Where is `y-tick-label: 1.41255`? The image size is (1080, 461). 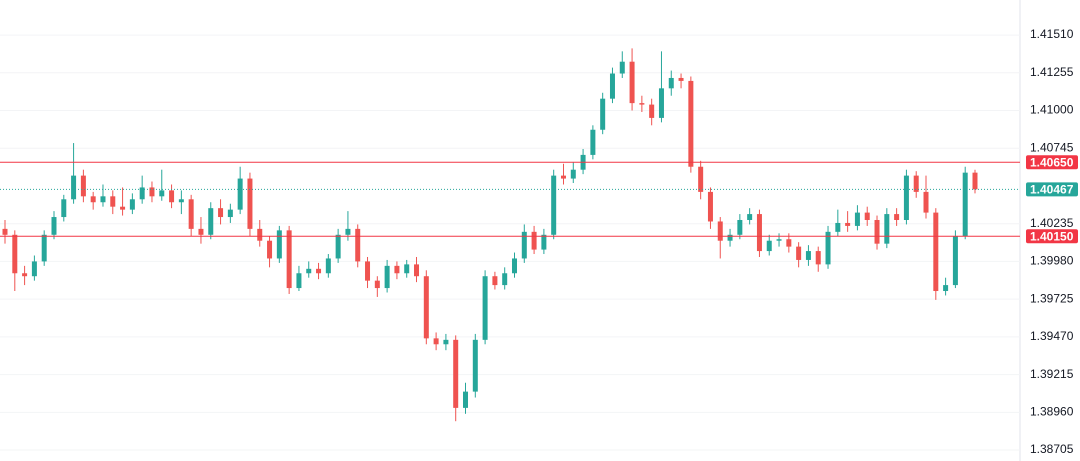
y-tick-label: 1.41255 is located at coordinates (1052, 72).